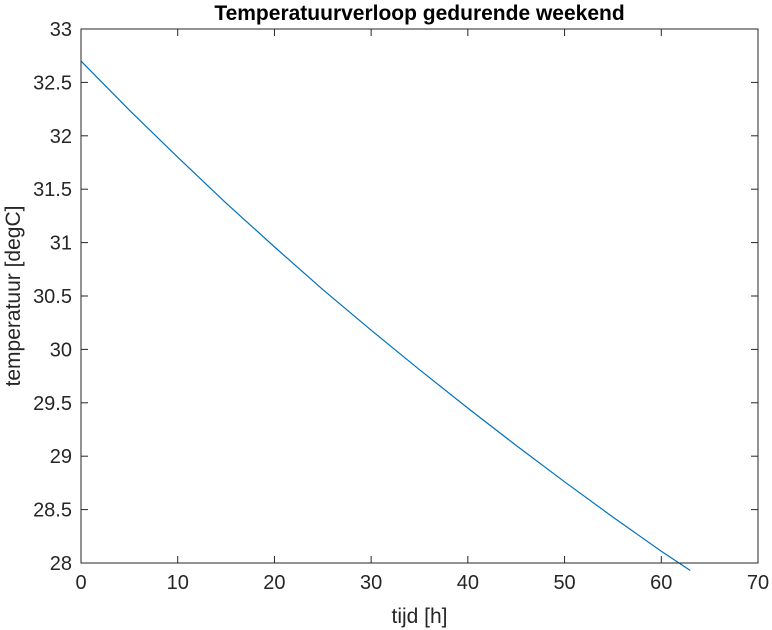  What do you see at coordinates (52, 83) in the screenshot?
I see `y-tick-label: 32.5` at bounding box center [52, 83].